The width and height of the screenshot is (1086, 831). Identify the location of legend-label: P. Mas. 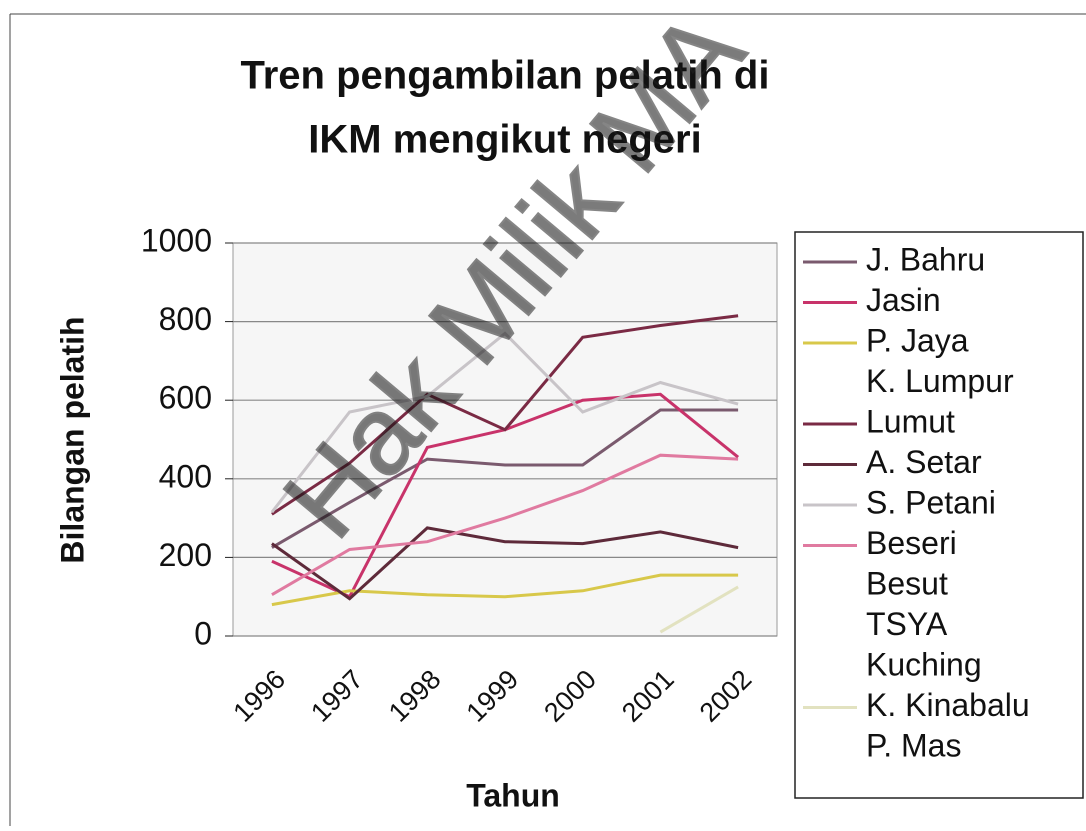
(913, 745).